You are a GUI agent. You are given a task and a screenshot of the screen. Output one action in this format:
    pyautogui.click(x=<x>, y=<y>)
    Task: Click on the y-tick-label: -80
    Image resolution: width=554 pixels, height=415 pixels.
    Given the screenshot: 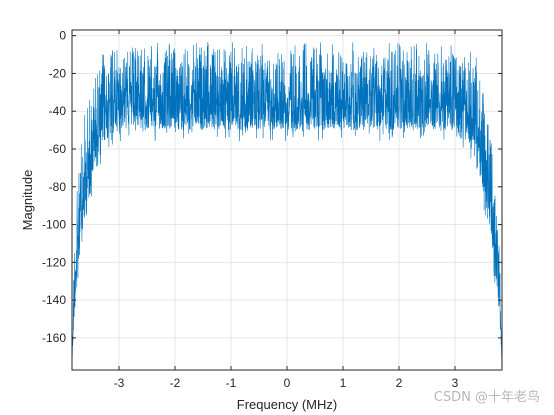 What is the action you would take?
    pyautogui.click(x=58, y=187)
    